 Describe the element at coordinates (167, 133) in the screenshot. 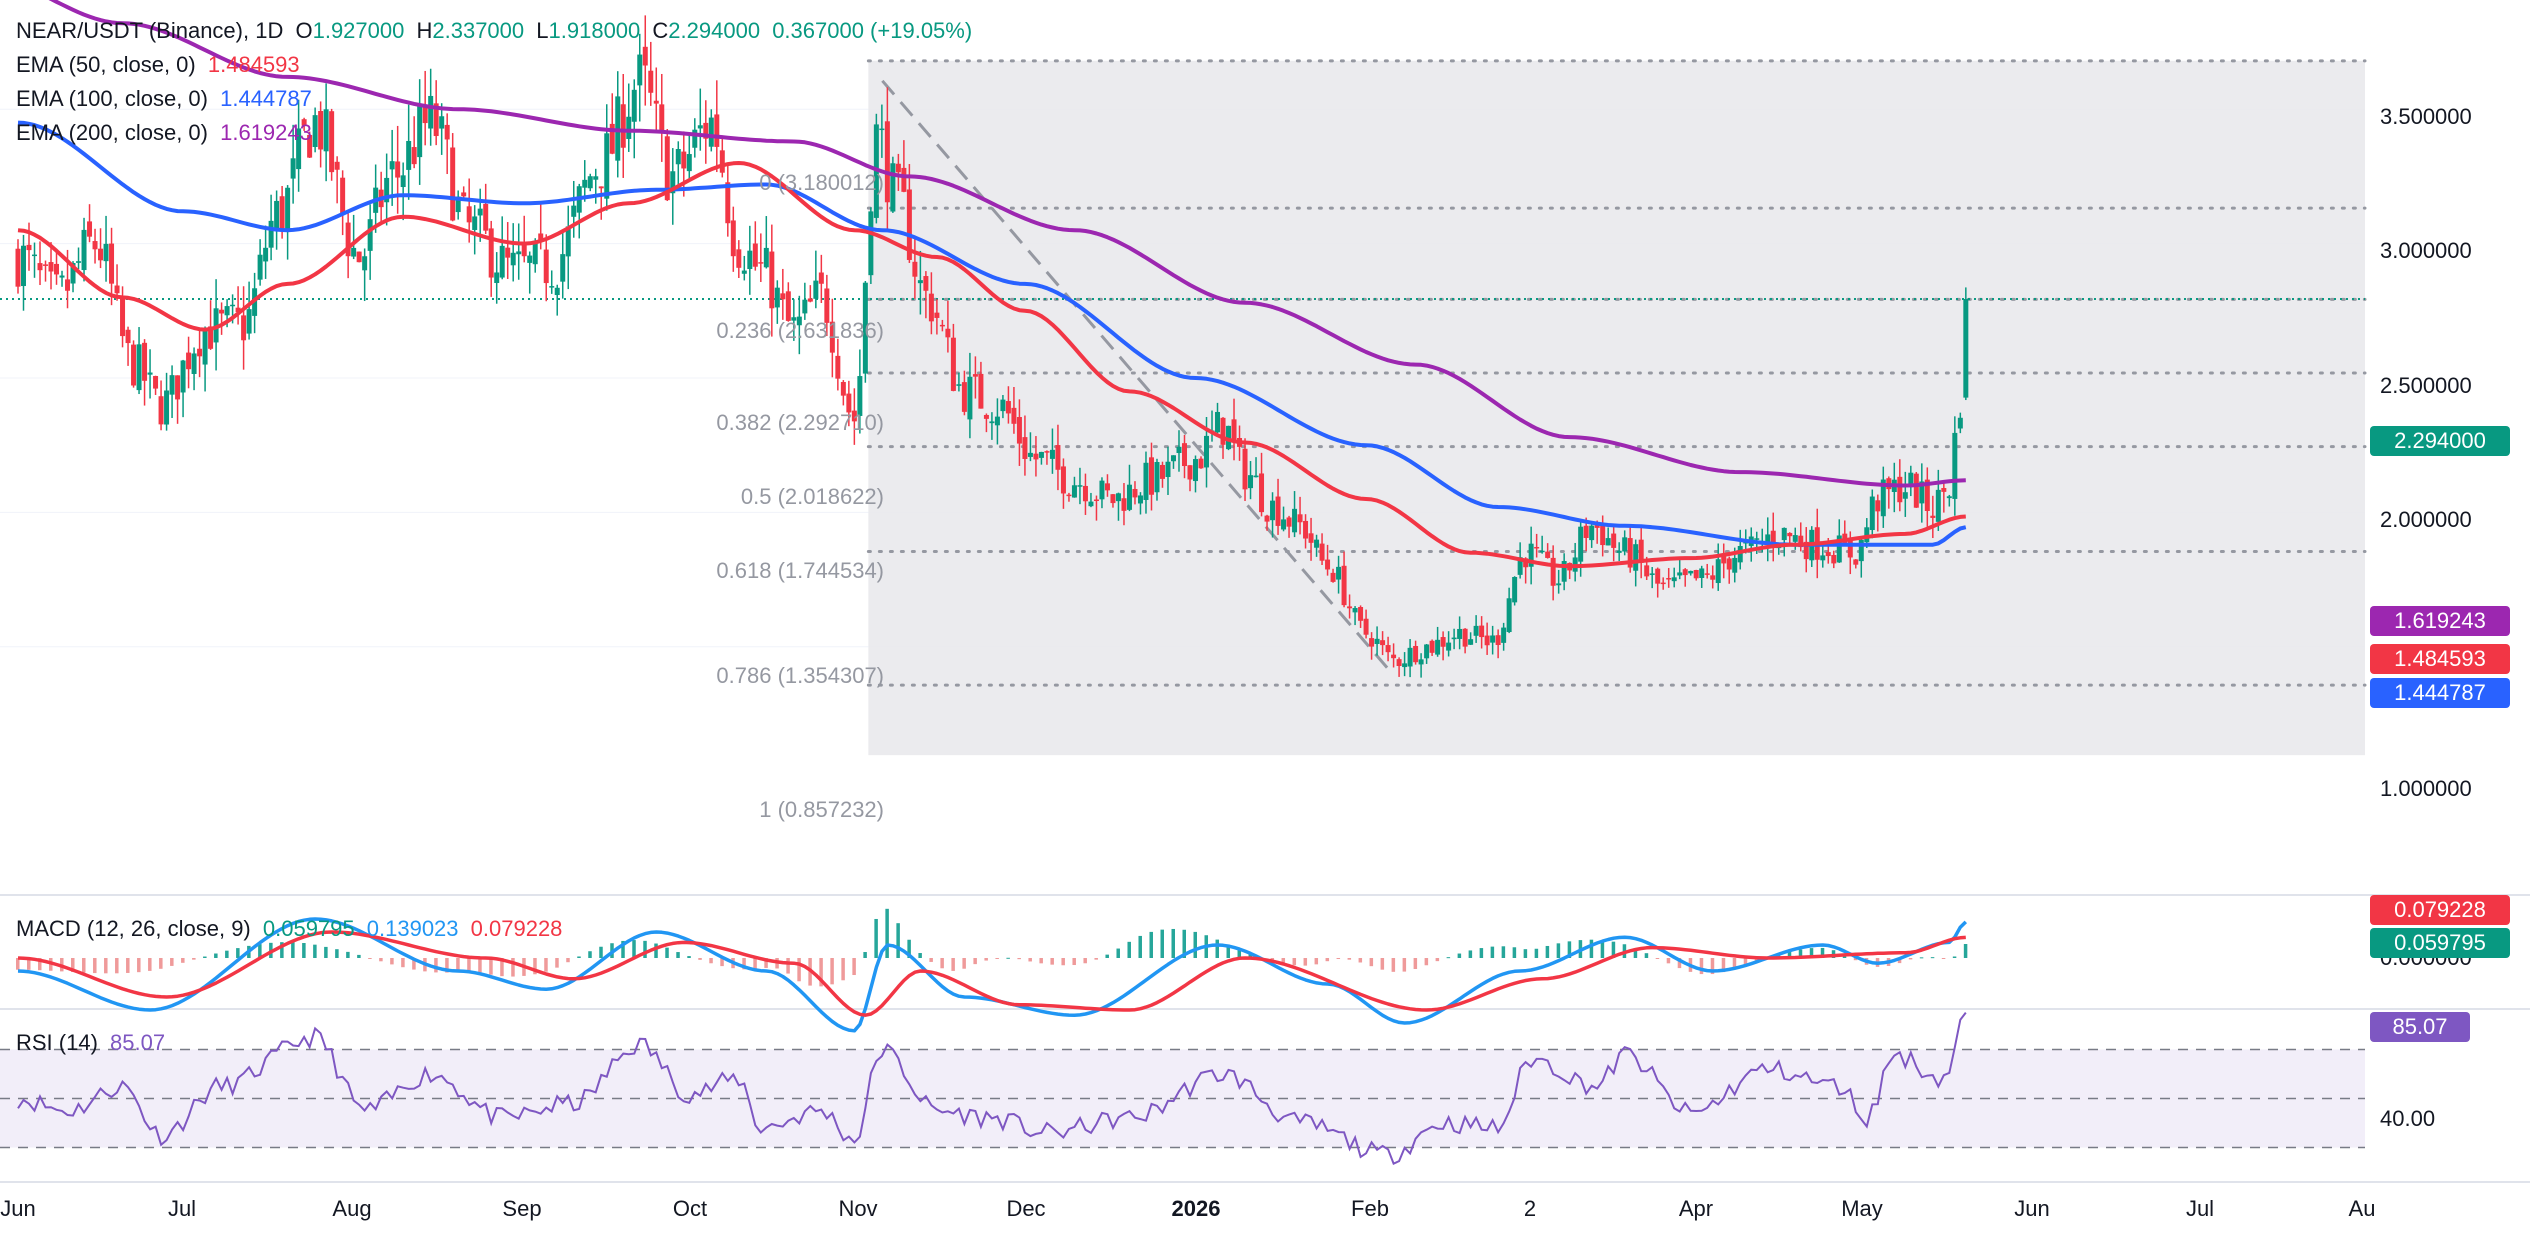

I see `ema200-legend: EMA (200, close, 0) 1.619243` at that location.